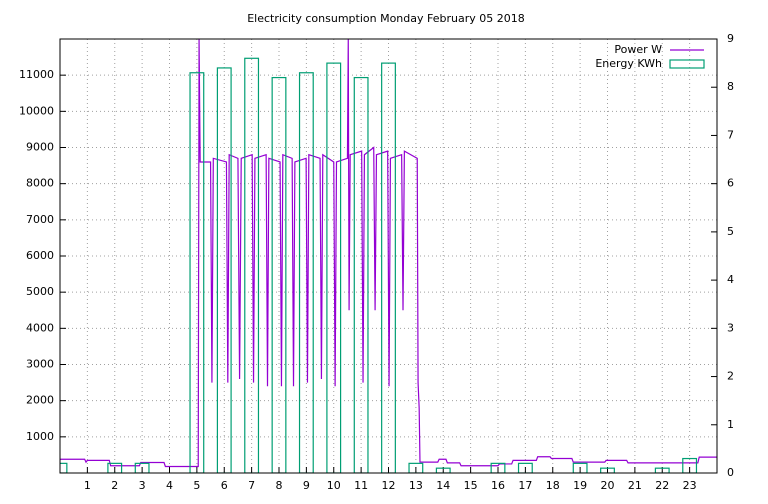 This screenshot has height=504, width=768. Describe the element at coordinates (553, 485) in the screenshot. I see `x-tick-label: 18` at that location.